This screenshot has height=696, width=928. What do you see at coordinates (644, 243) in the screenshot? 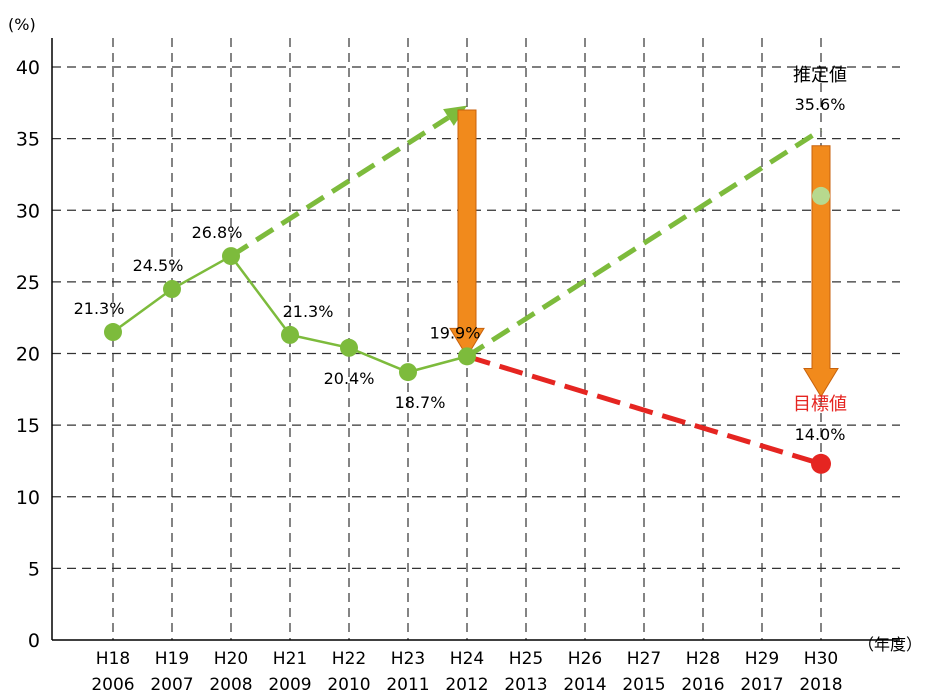
I see `estimate-line` at bounding box center [644, 243].